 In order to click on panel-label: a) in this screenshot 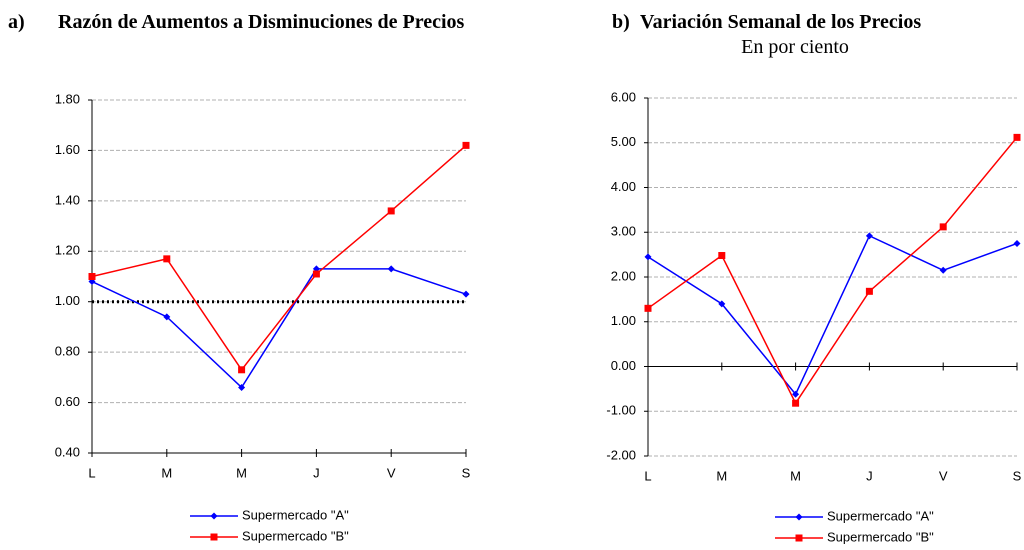, I will do `click(16, 22)`.